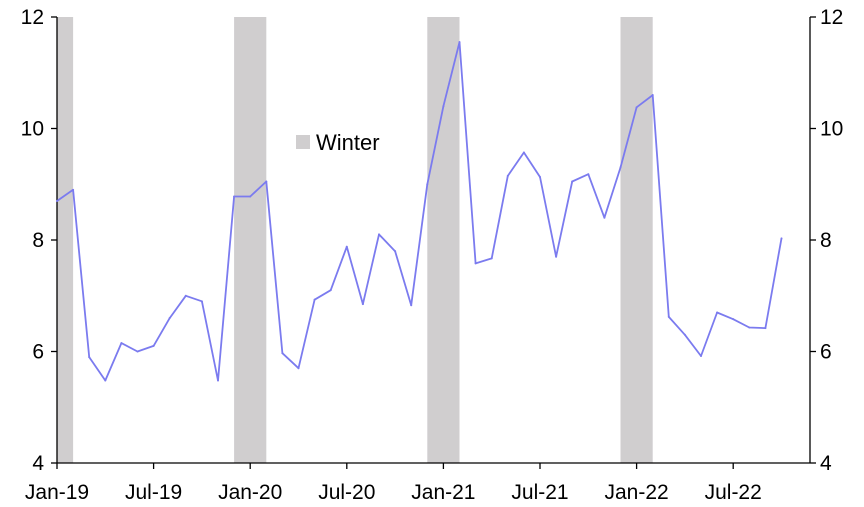  What do you see at coordinates (32, 129) in the screenshot?
I see `left-y-tick-label: 10` at bounding box center [32, 129].